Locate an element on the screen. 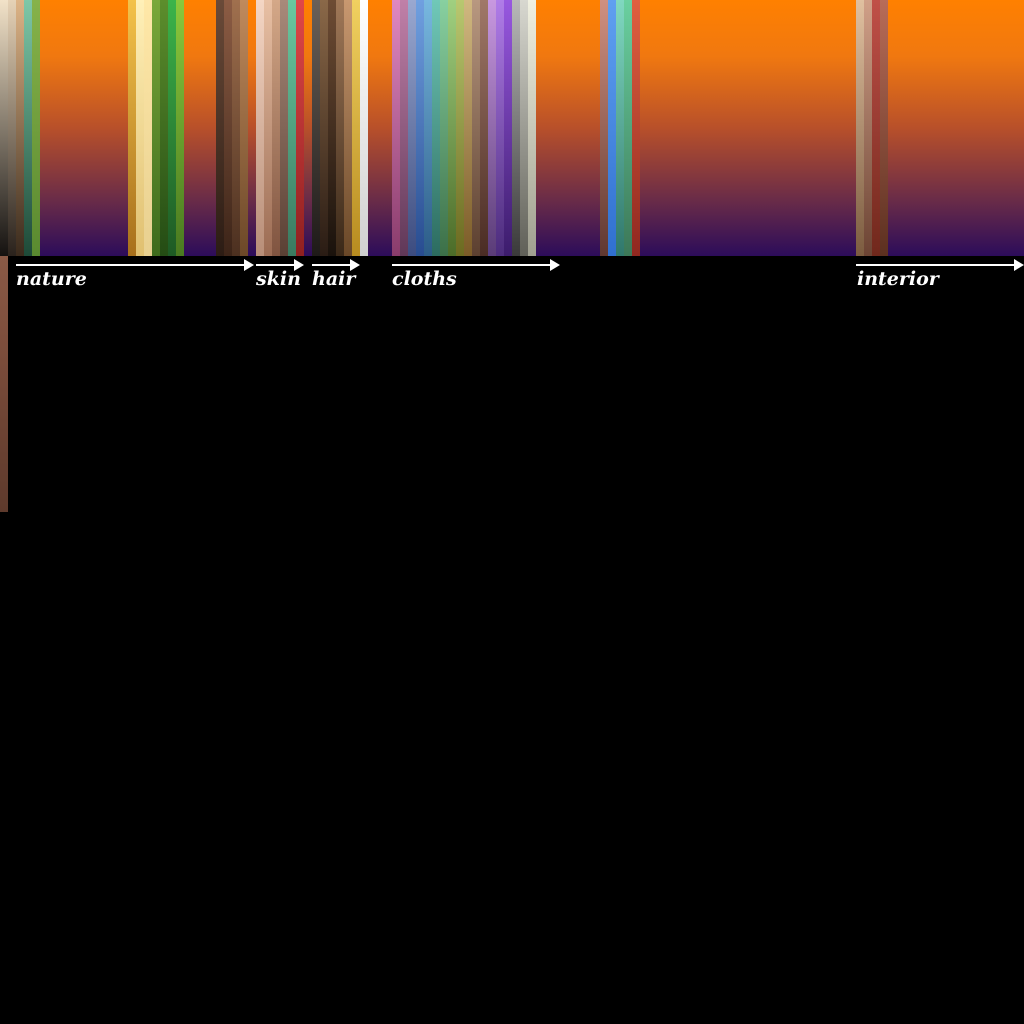 The width and height of the screenshot is (1024, 1024). hair-range-arrow is located at coordinates (336, 265).